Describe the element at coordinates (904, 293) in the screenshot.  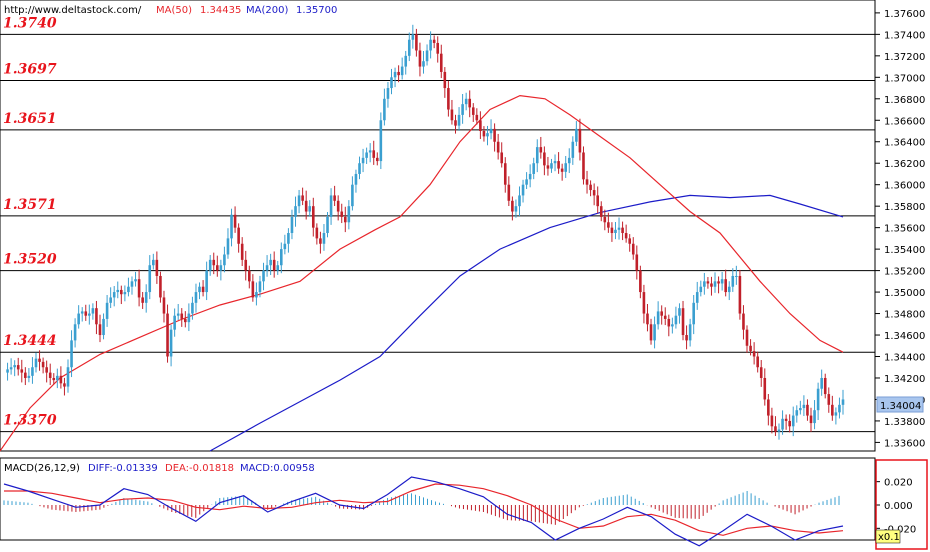
I see `price-tick-label: 1.35000` at that location.